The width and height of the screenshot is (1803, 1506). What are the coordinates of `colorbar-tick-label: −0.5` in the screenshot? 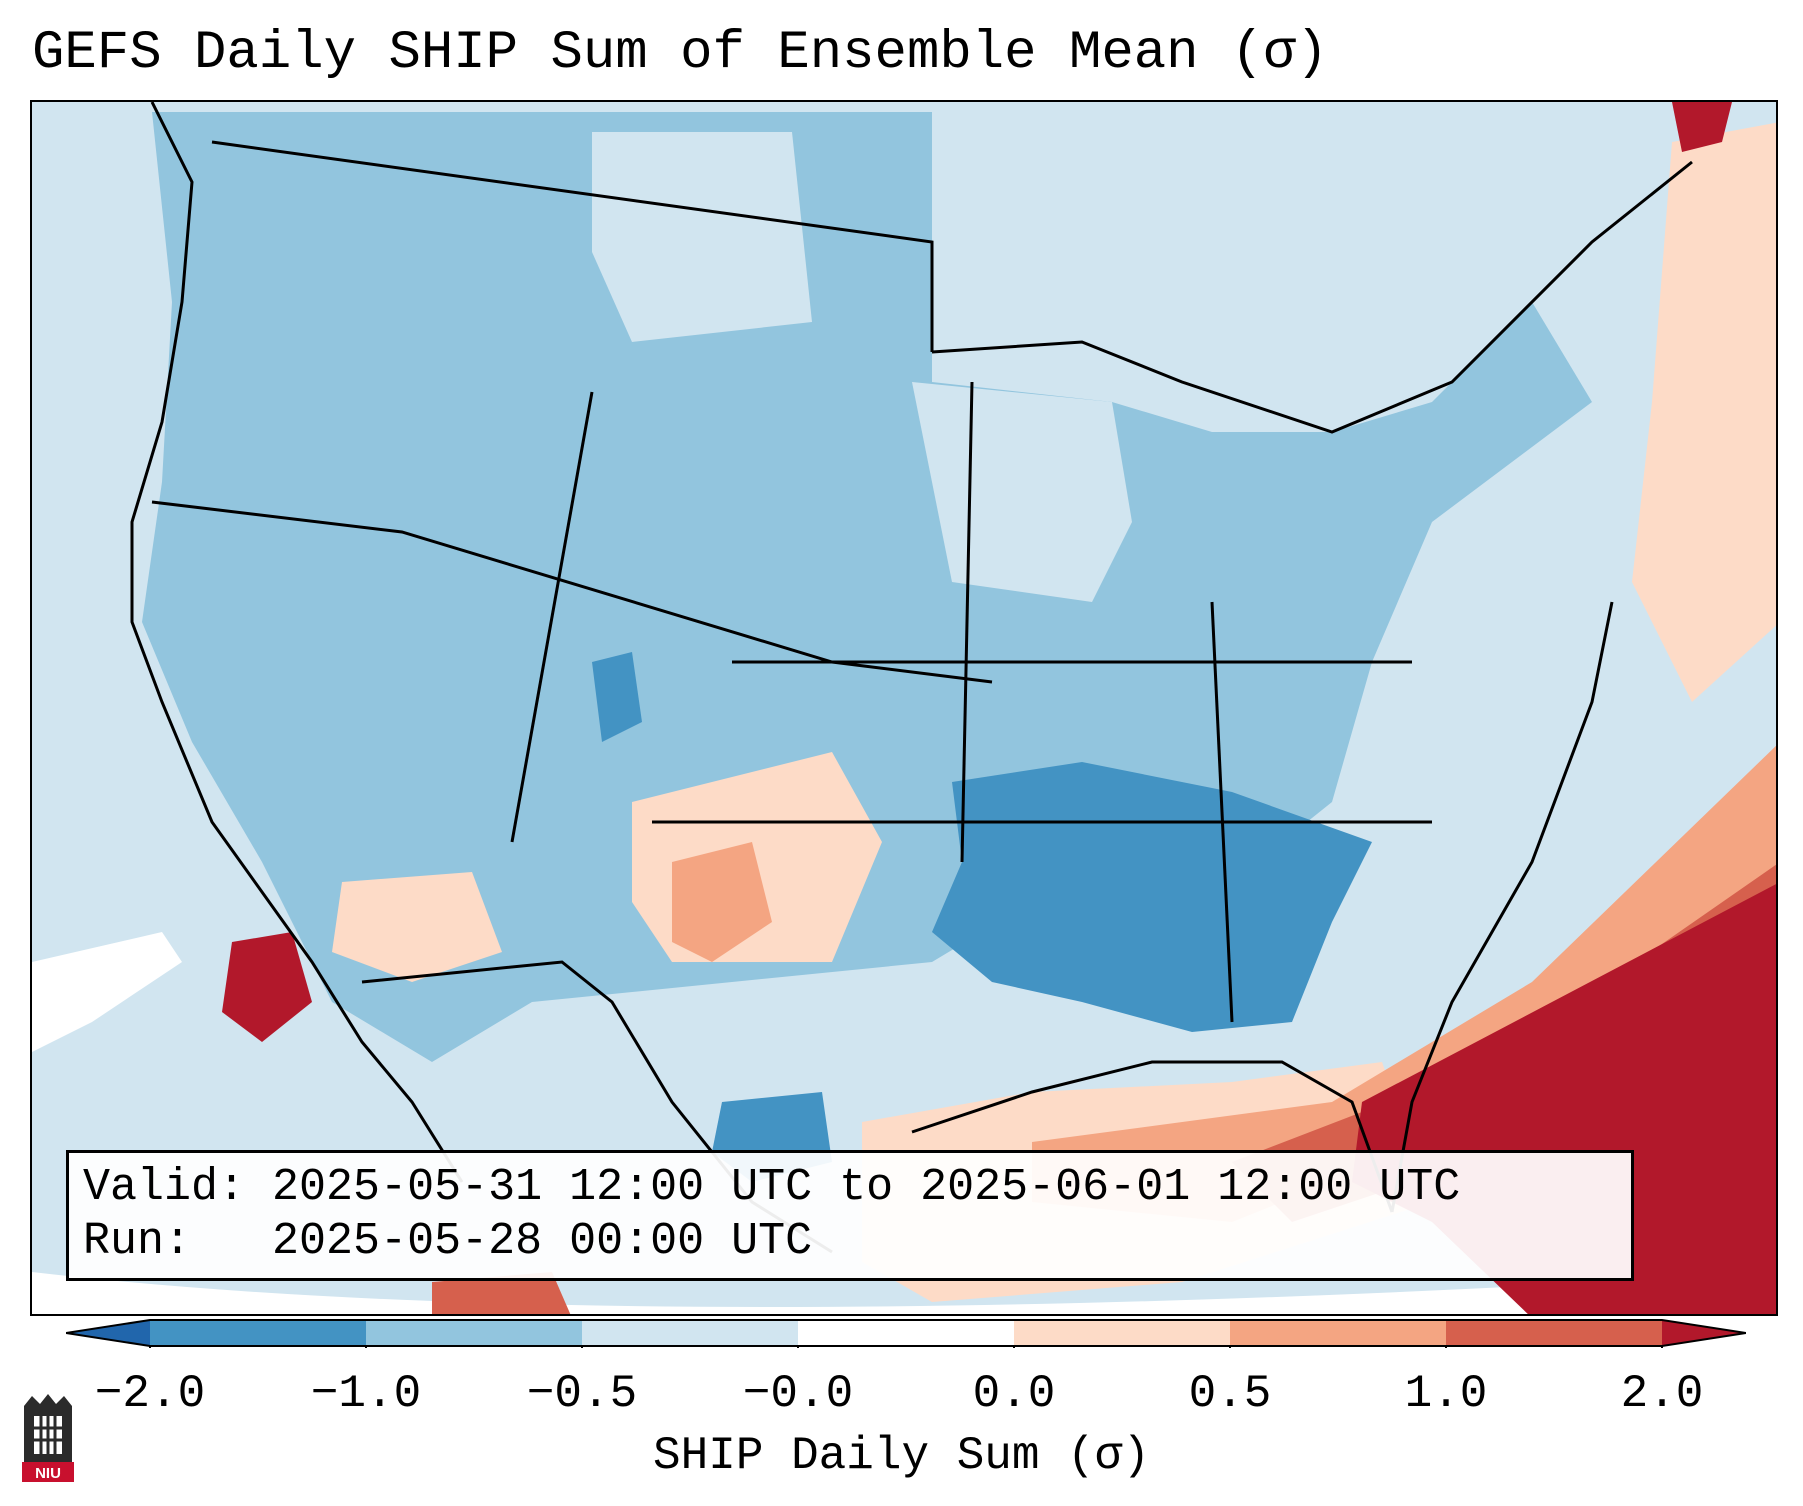 It's located at (582, 1394).